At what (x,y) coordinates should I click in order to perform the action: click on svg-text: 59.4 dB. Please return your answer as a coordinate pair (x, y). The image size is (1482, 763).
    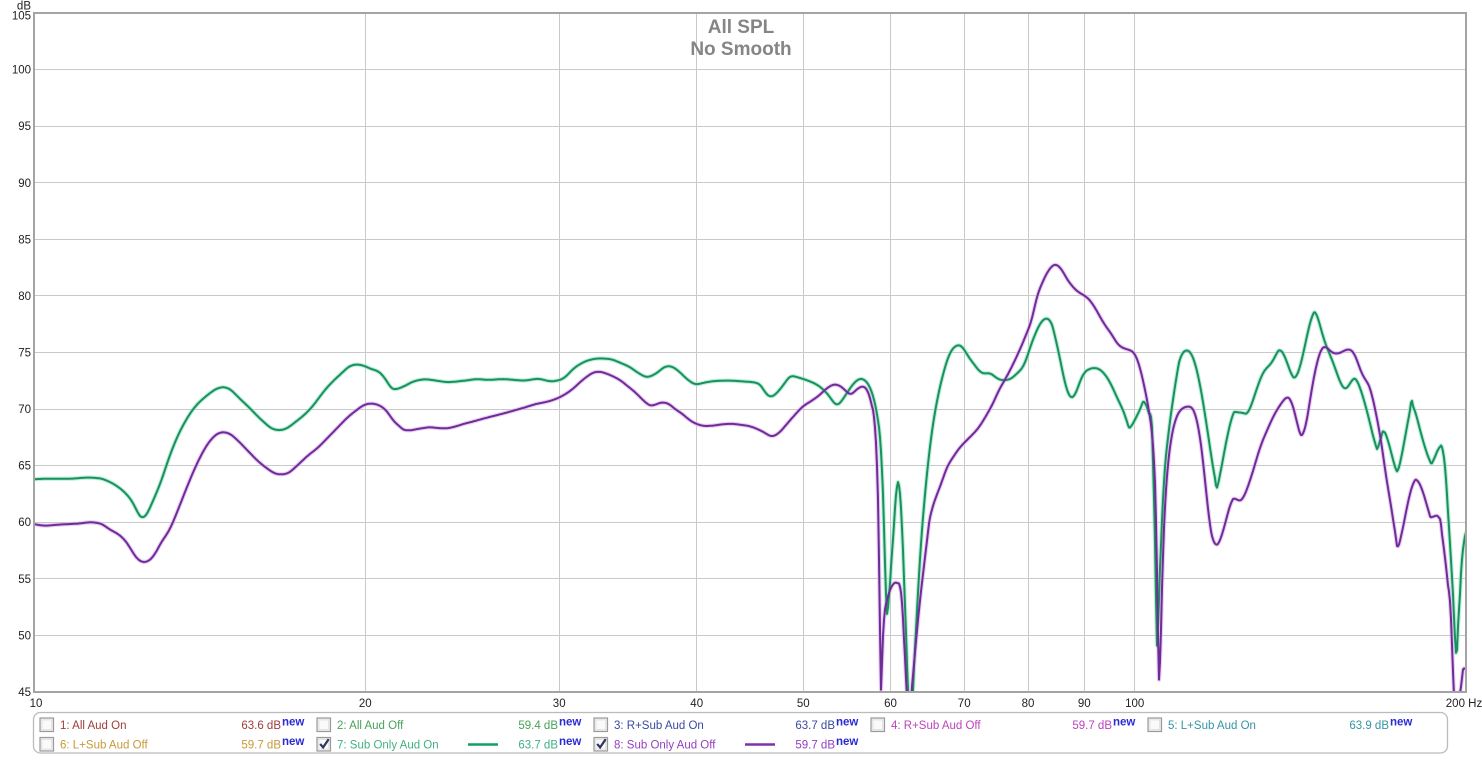
    Looking at the image, I should click on (538, 726).